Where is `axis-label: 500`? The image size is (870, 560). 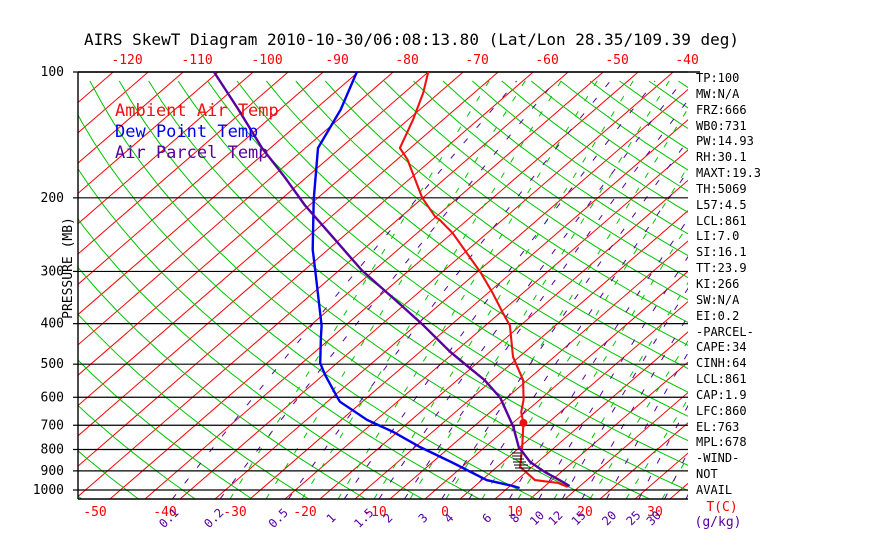 axis-label: 500 is located at coordinates (52, 364).